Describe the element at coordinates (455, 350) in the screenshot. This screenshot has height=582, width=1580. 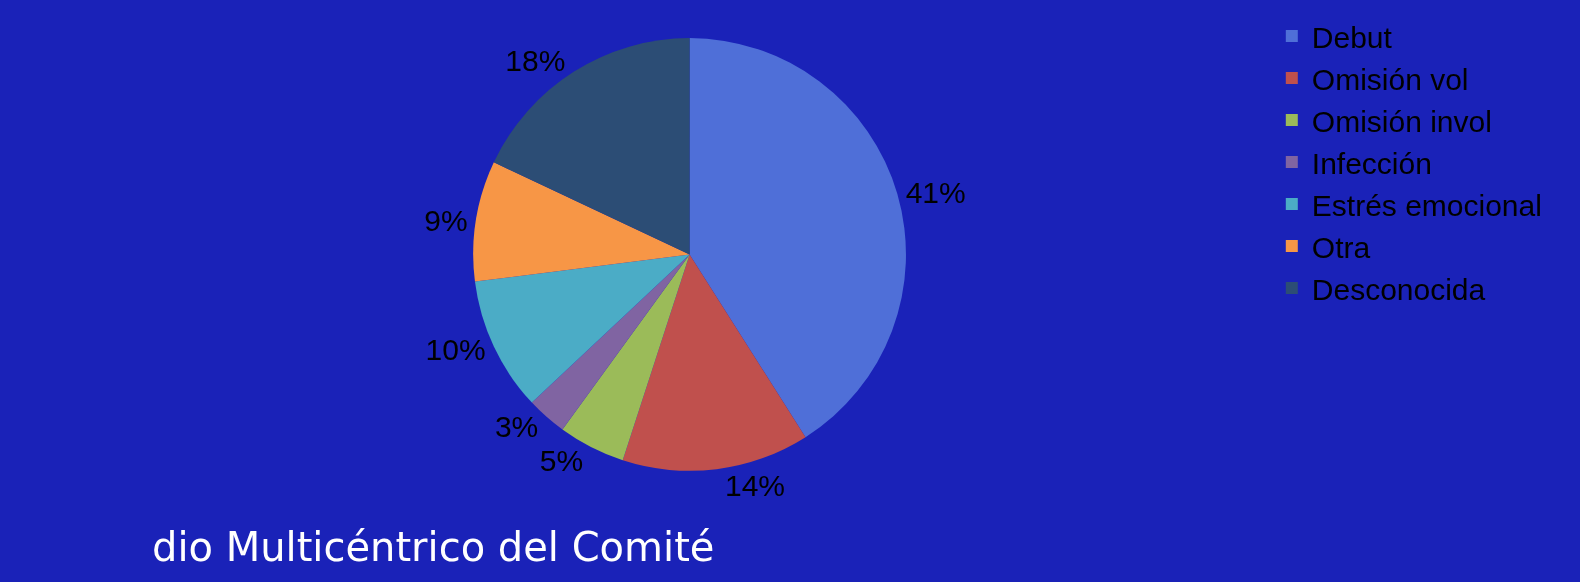
I see `data-label: 10%` at that location.